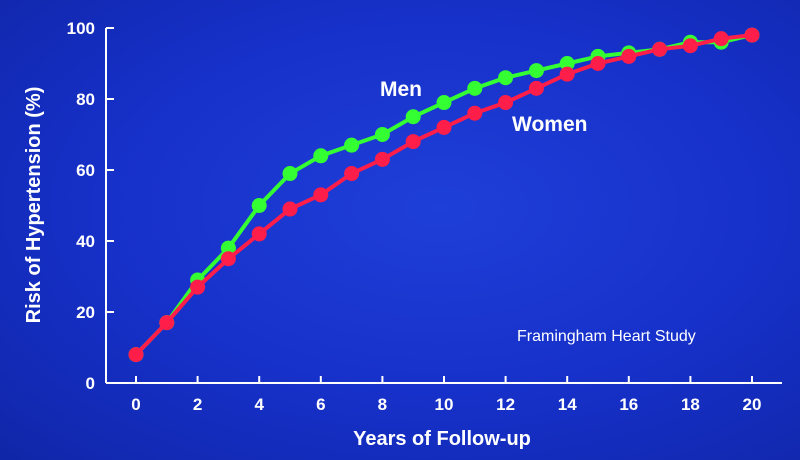  I want to click on y-tick-label: 60, so click(85, 170).